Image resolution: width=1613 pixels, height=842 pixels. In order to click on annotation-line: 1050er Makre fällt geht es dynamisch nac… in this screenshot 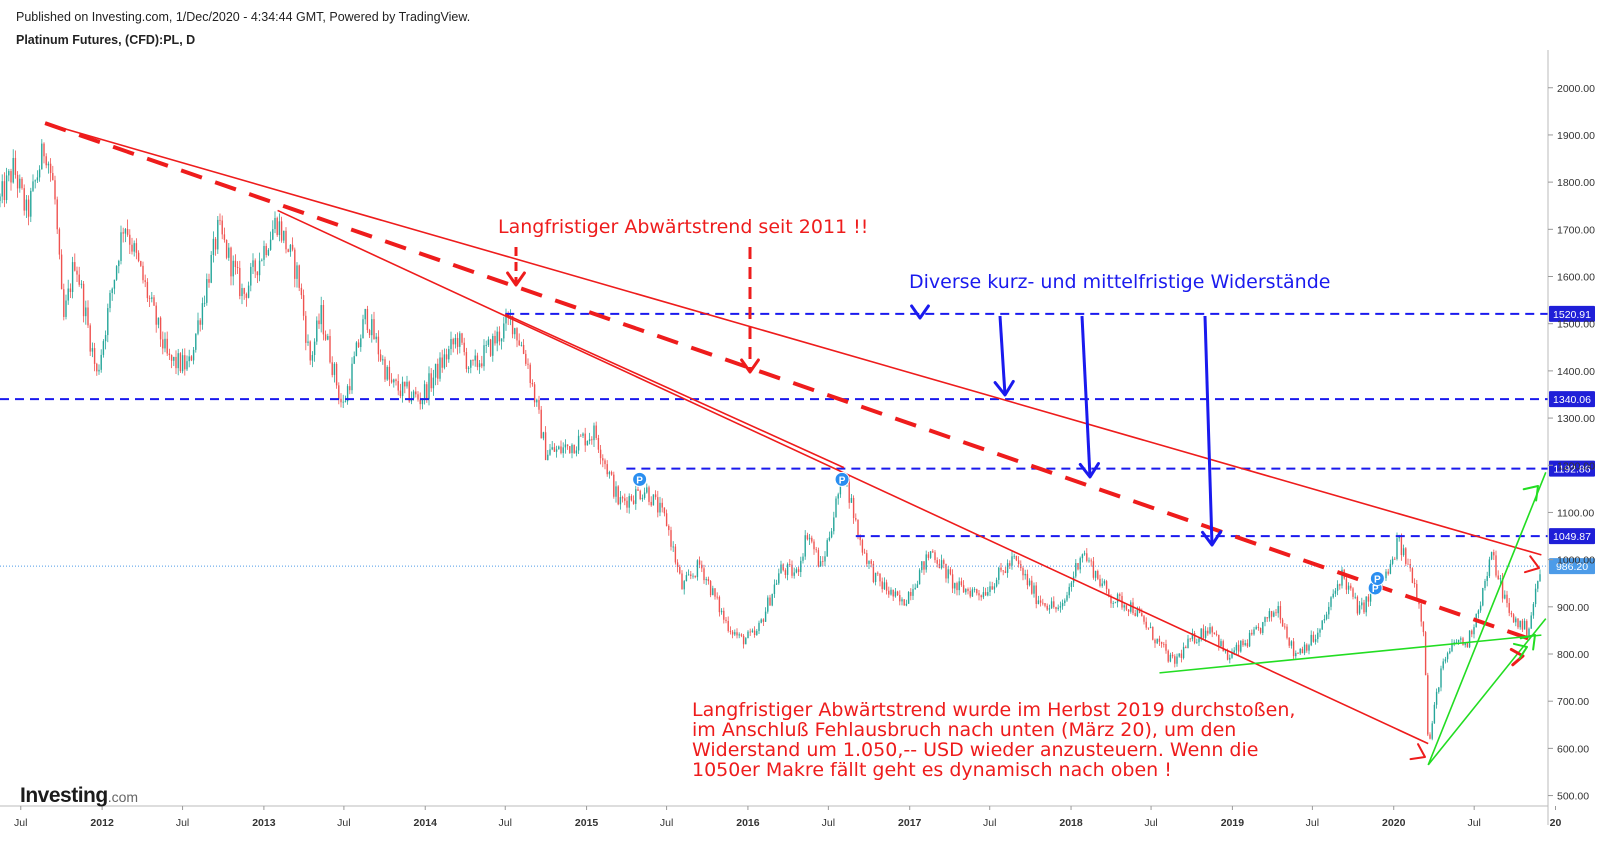, I will do `click(932, 770)`.